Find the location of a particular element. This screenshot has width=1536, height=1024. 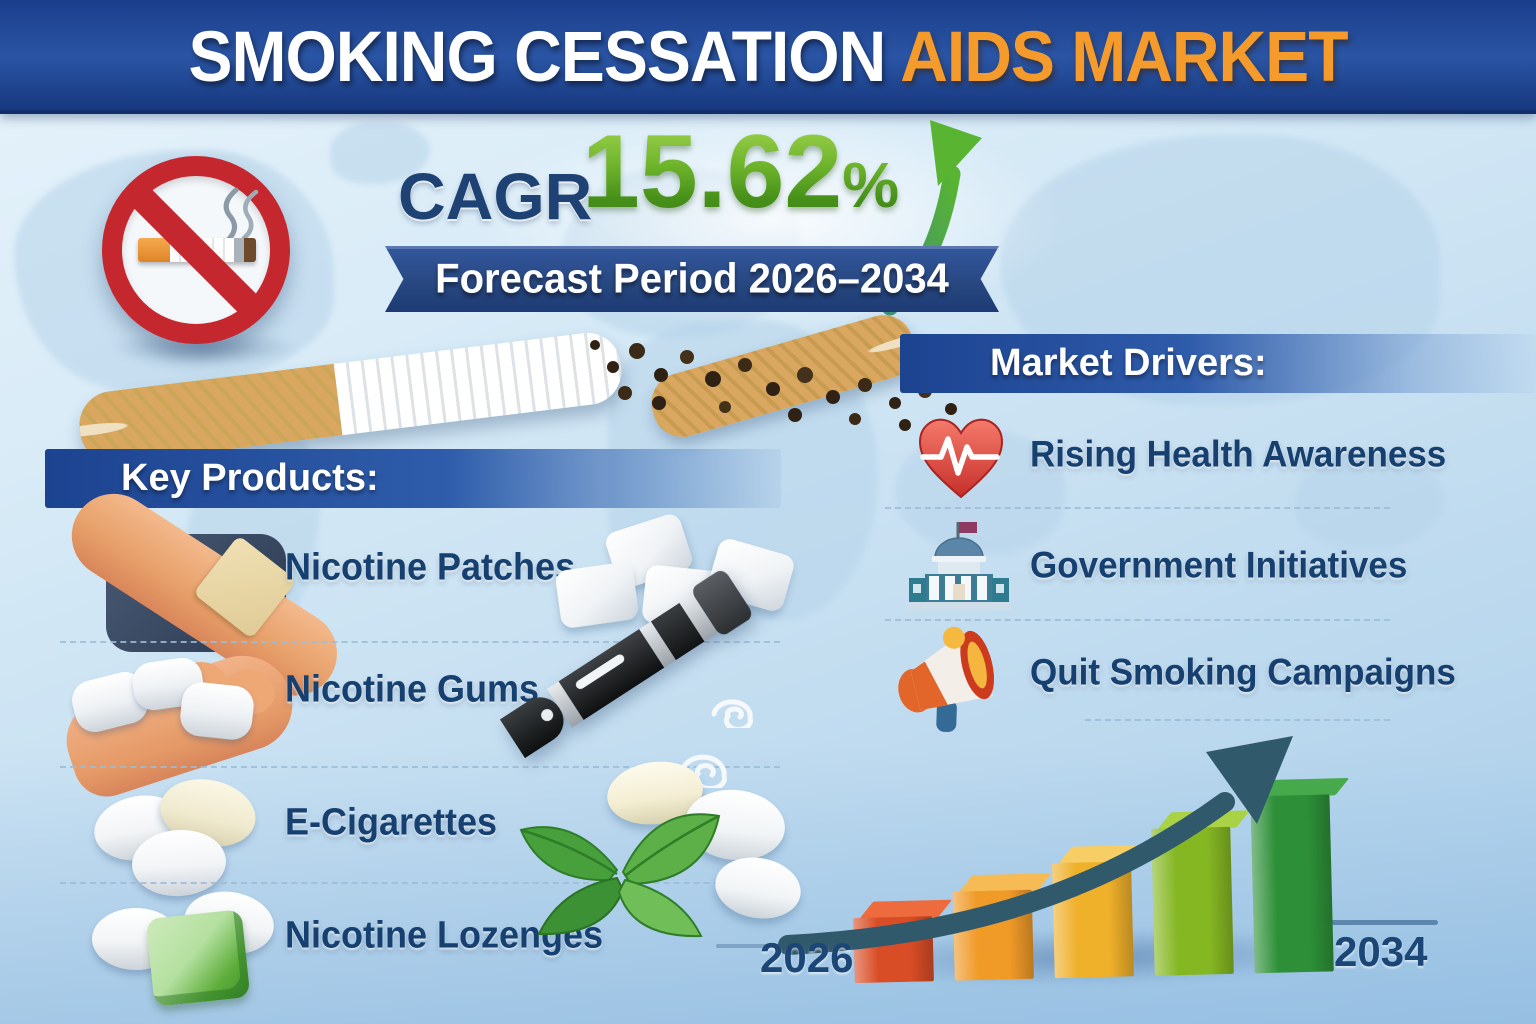

mint-lozenges-art is located at coordinates (655, 848).